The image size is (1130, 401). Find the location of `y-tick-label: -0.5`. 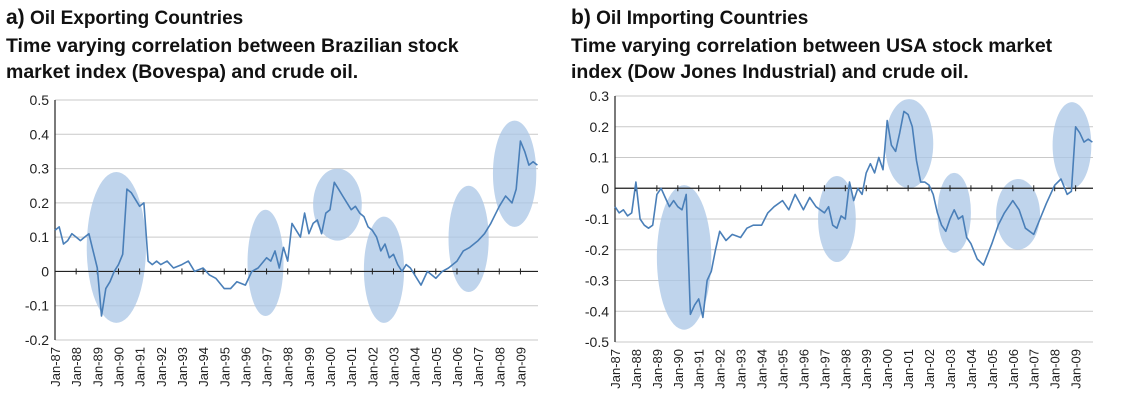

y-tick-label: -0.5 is located at coordinates (597, 342).